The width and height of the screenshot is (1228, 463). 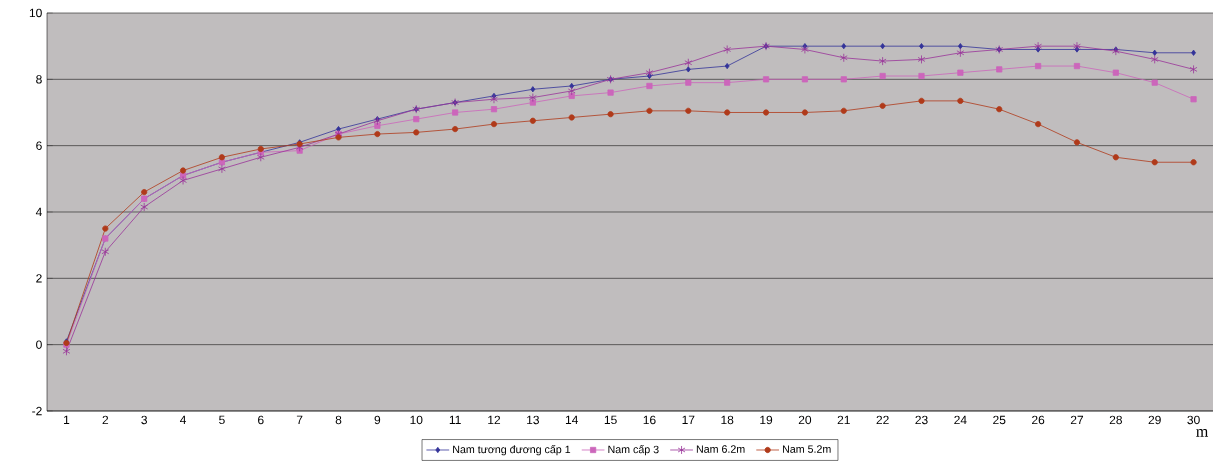 What do you see at coordinates (649, 420) in the screenshot?
I see `x-tick-label: 16` at bounding box center [649, 420].